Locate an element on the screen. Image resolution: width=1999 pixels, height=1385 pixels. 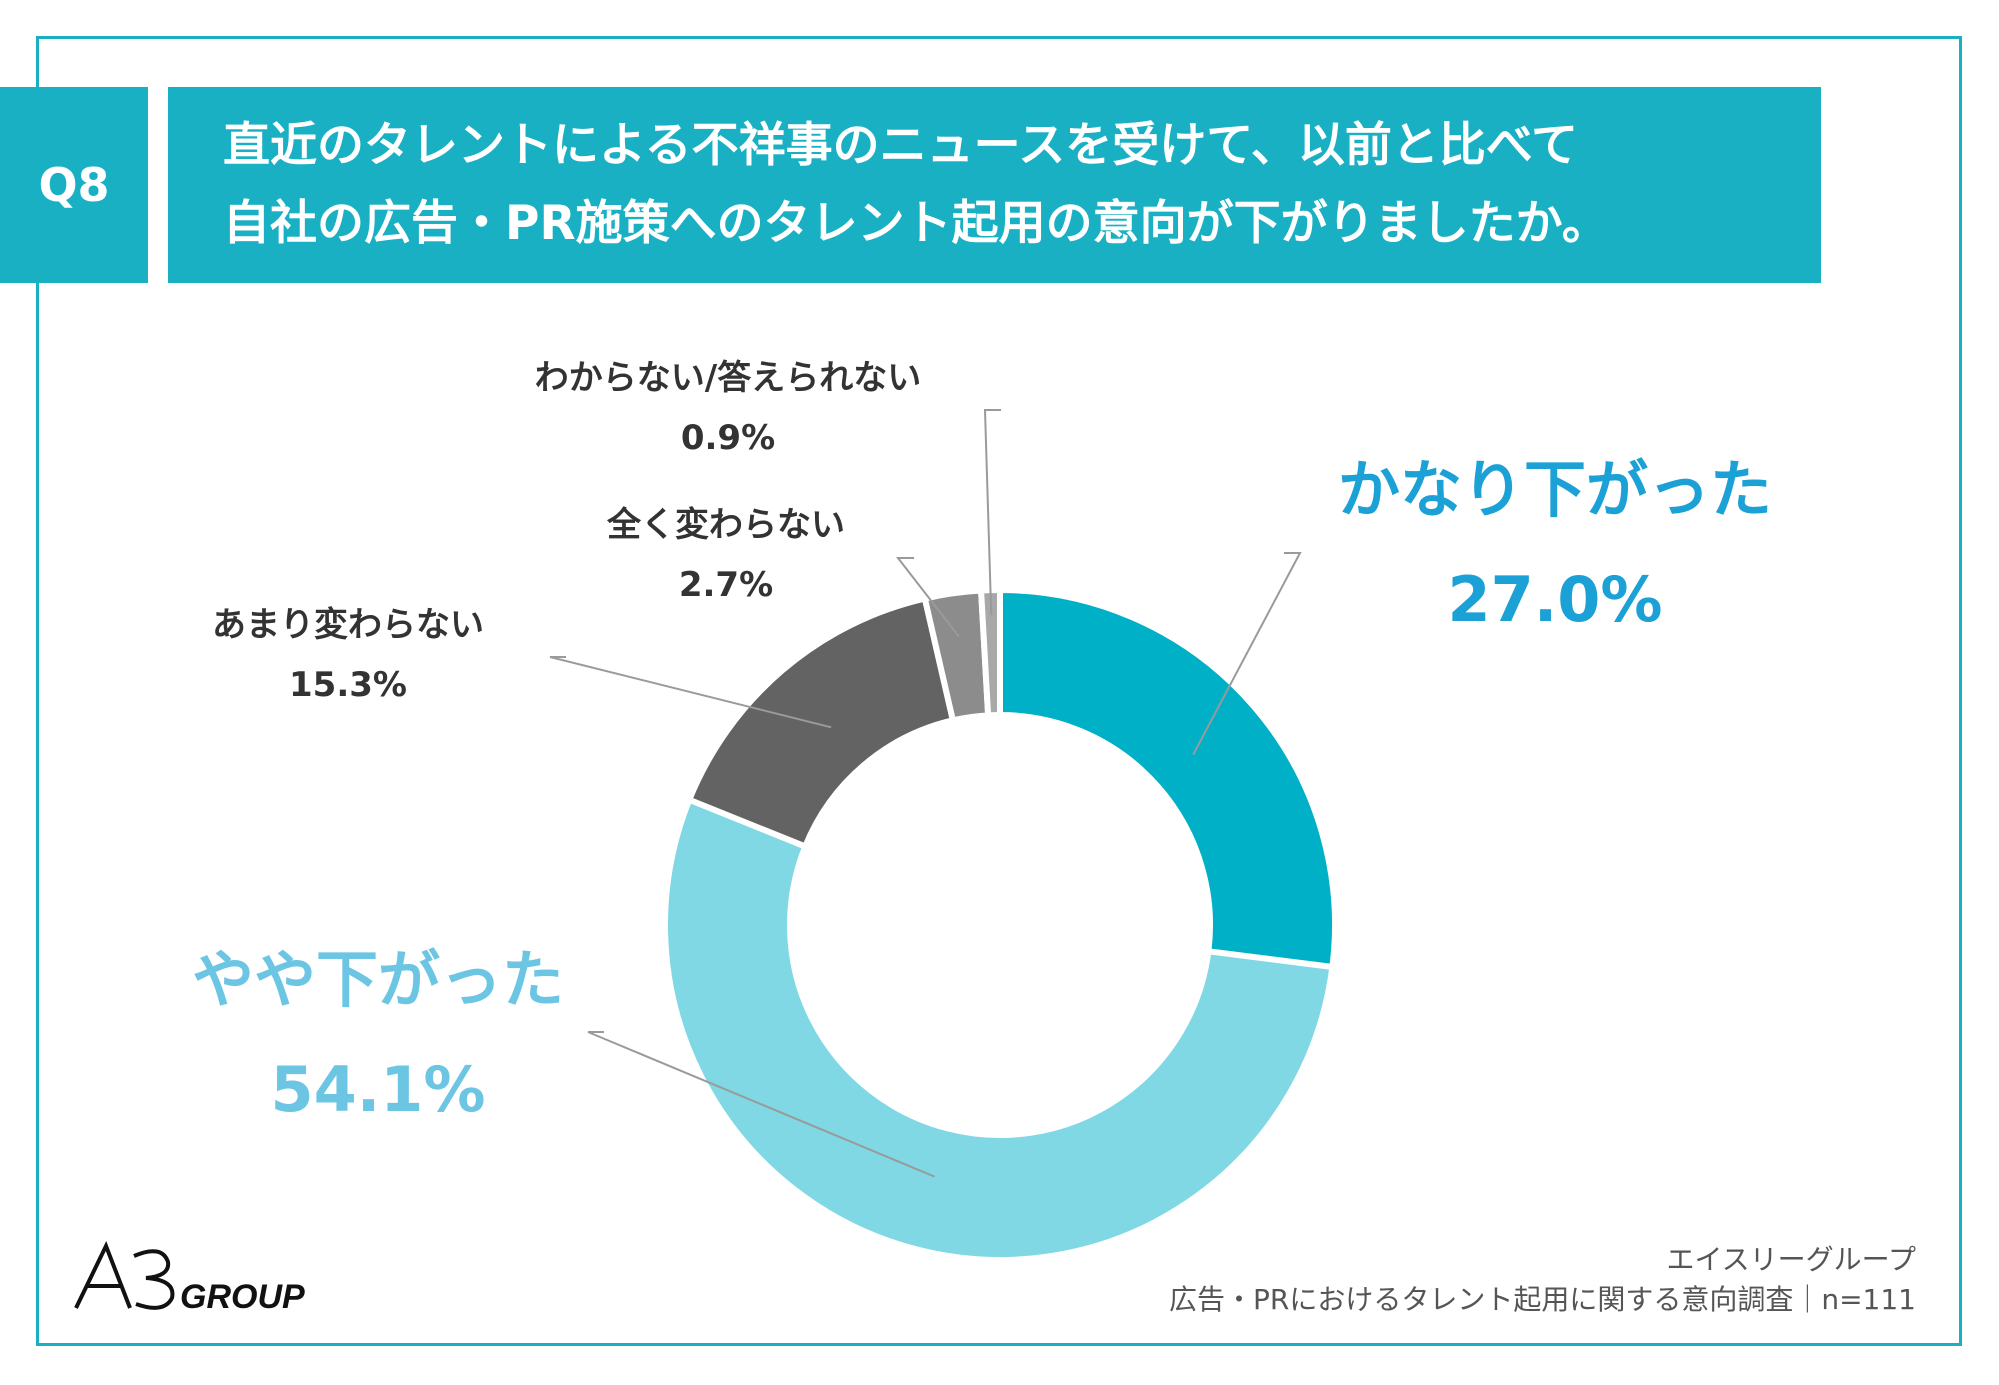
slice-yaya-sagatta is located at coordinates (999, 1029).